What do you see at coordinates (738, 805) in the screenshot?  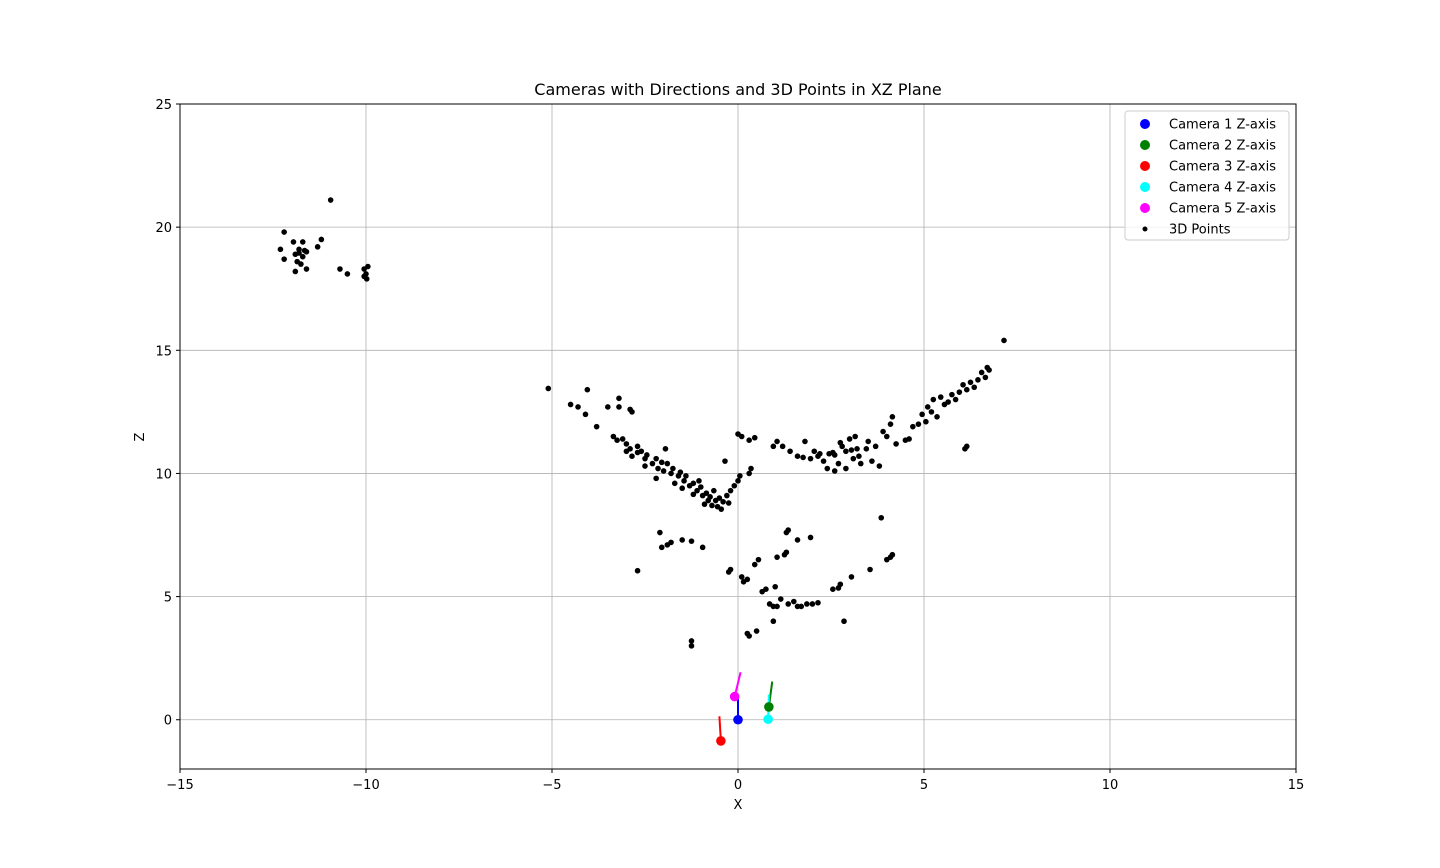 I see `x-axis-label: X` at bounding box center [738, 805].